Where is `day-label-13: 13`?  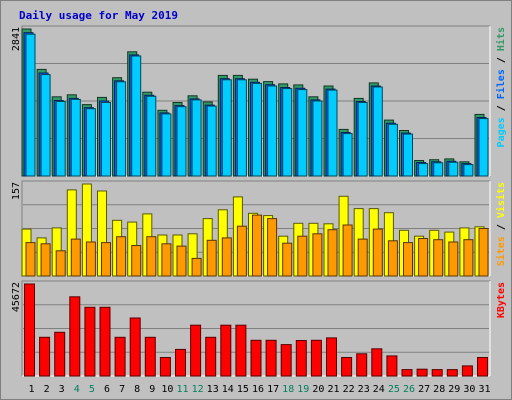 day-label-13: 13 is located at coordinates (213, 389).